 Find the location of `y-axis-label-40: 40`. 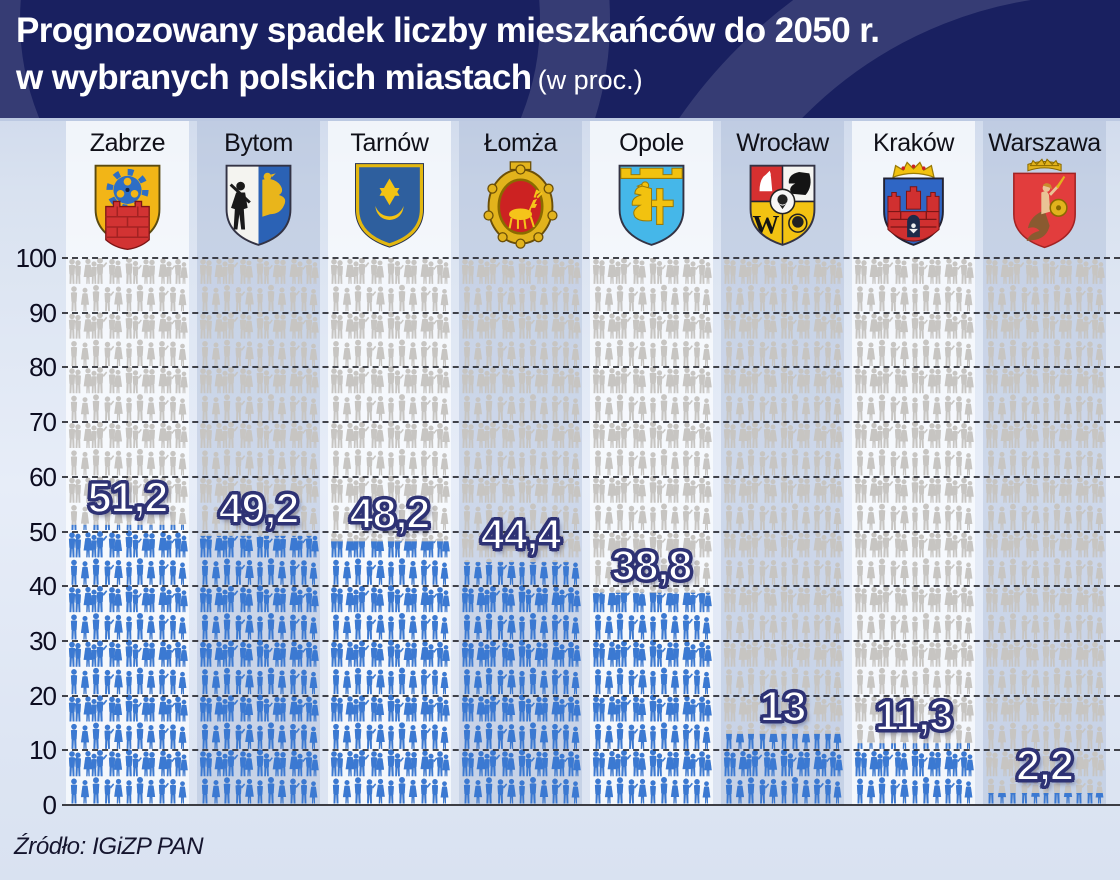

y-axis-label-40: 40 is located at coordinates (43, 586).